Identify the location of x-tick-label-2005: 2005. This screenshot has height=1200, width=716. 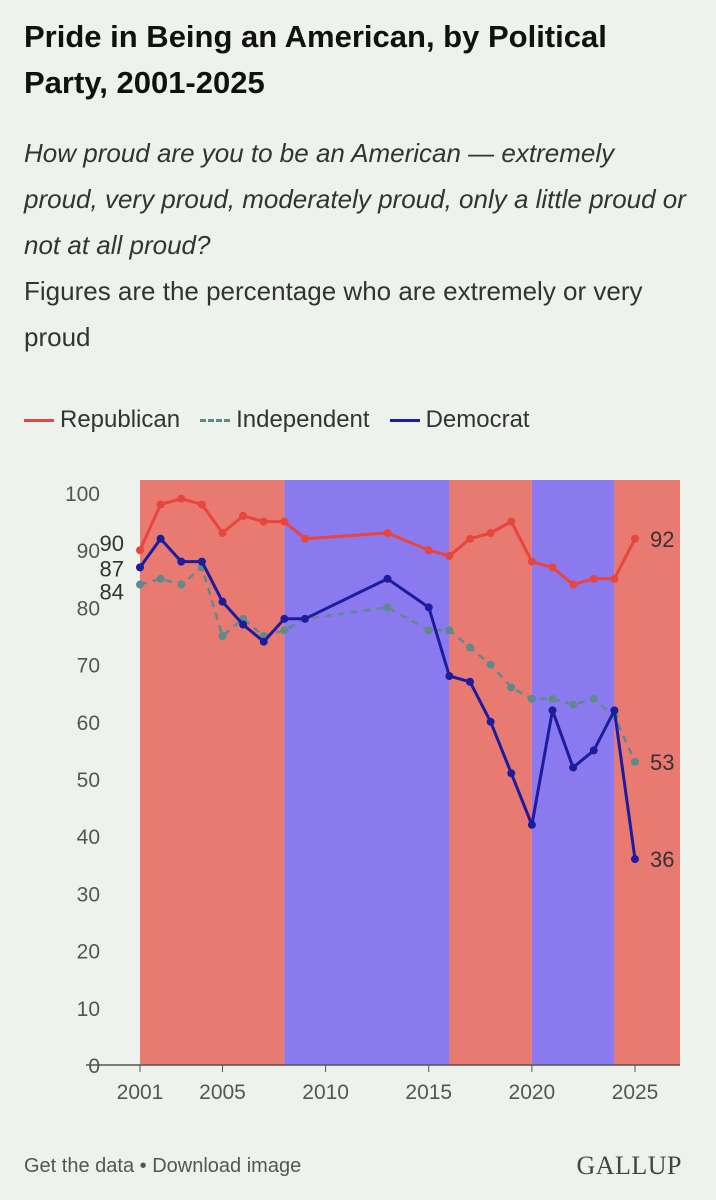
(222, 1092).